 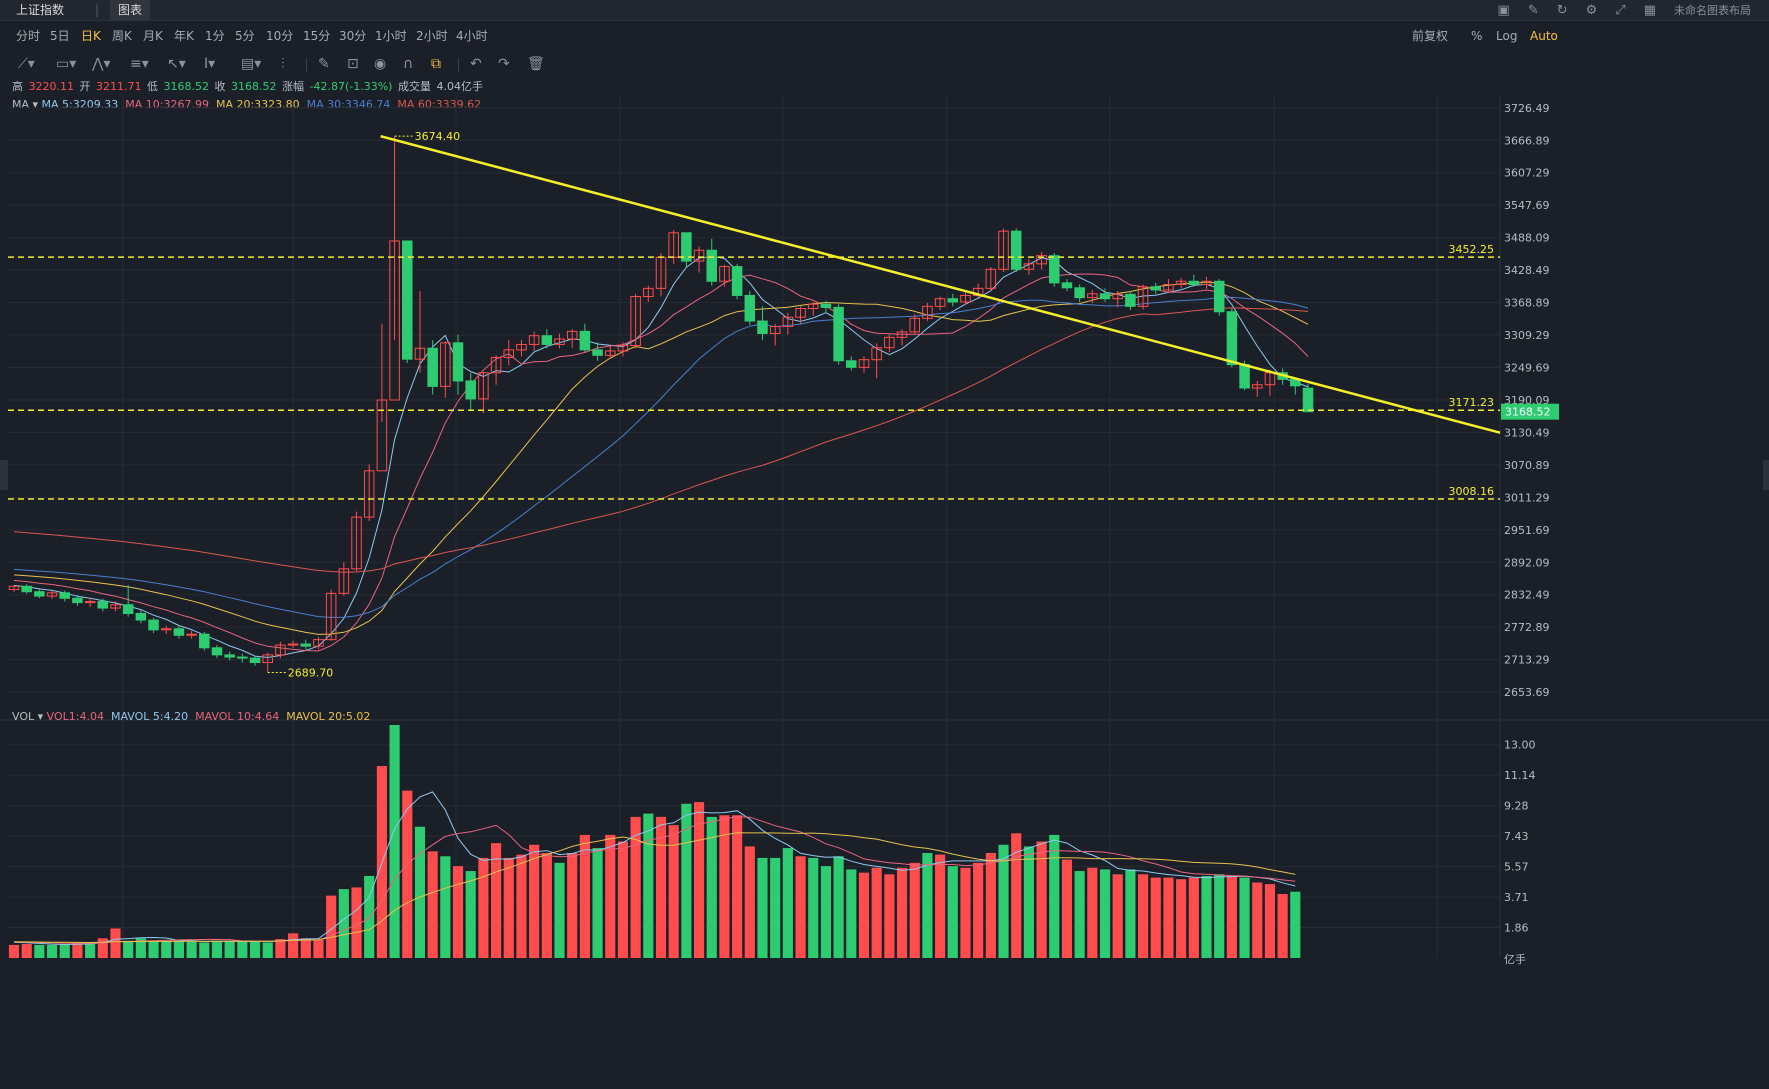 I want to click on low-marker-label: 2689.70, so click(x=311, y=672).